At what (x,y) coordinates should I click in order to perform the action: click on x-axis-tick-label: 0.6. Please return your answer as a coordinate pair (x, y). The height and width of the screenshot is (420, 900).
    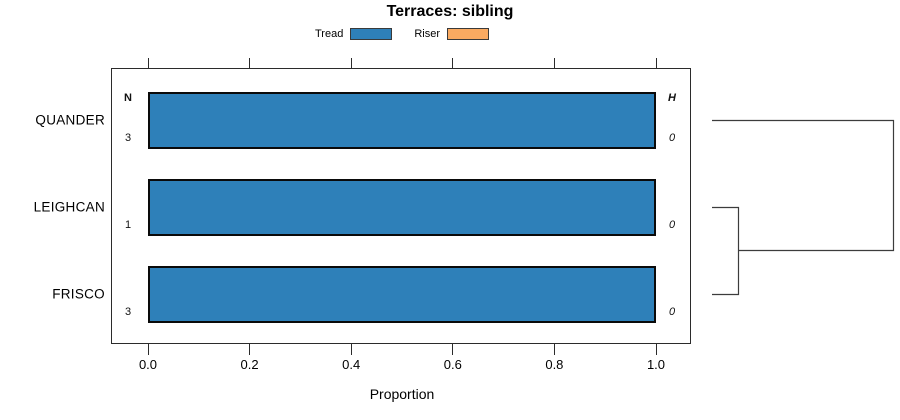
    Looking at the image, I should click on (452, 364).